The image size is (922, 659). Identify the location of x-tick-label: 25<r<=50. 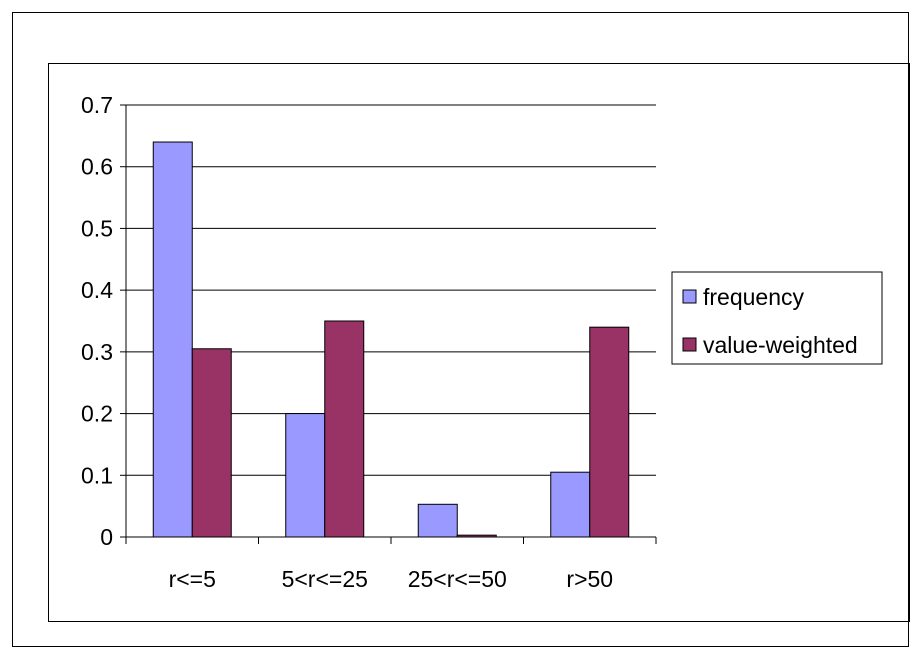
(457, 579).